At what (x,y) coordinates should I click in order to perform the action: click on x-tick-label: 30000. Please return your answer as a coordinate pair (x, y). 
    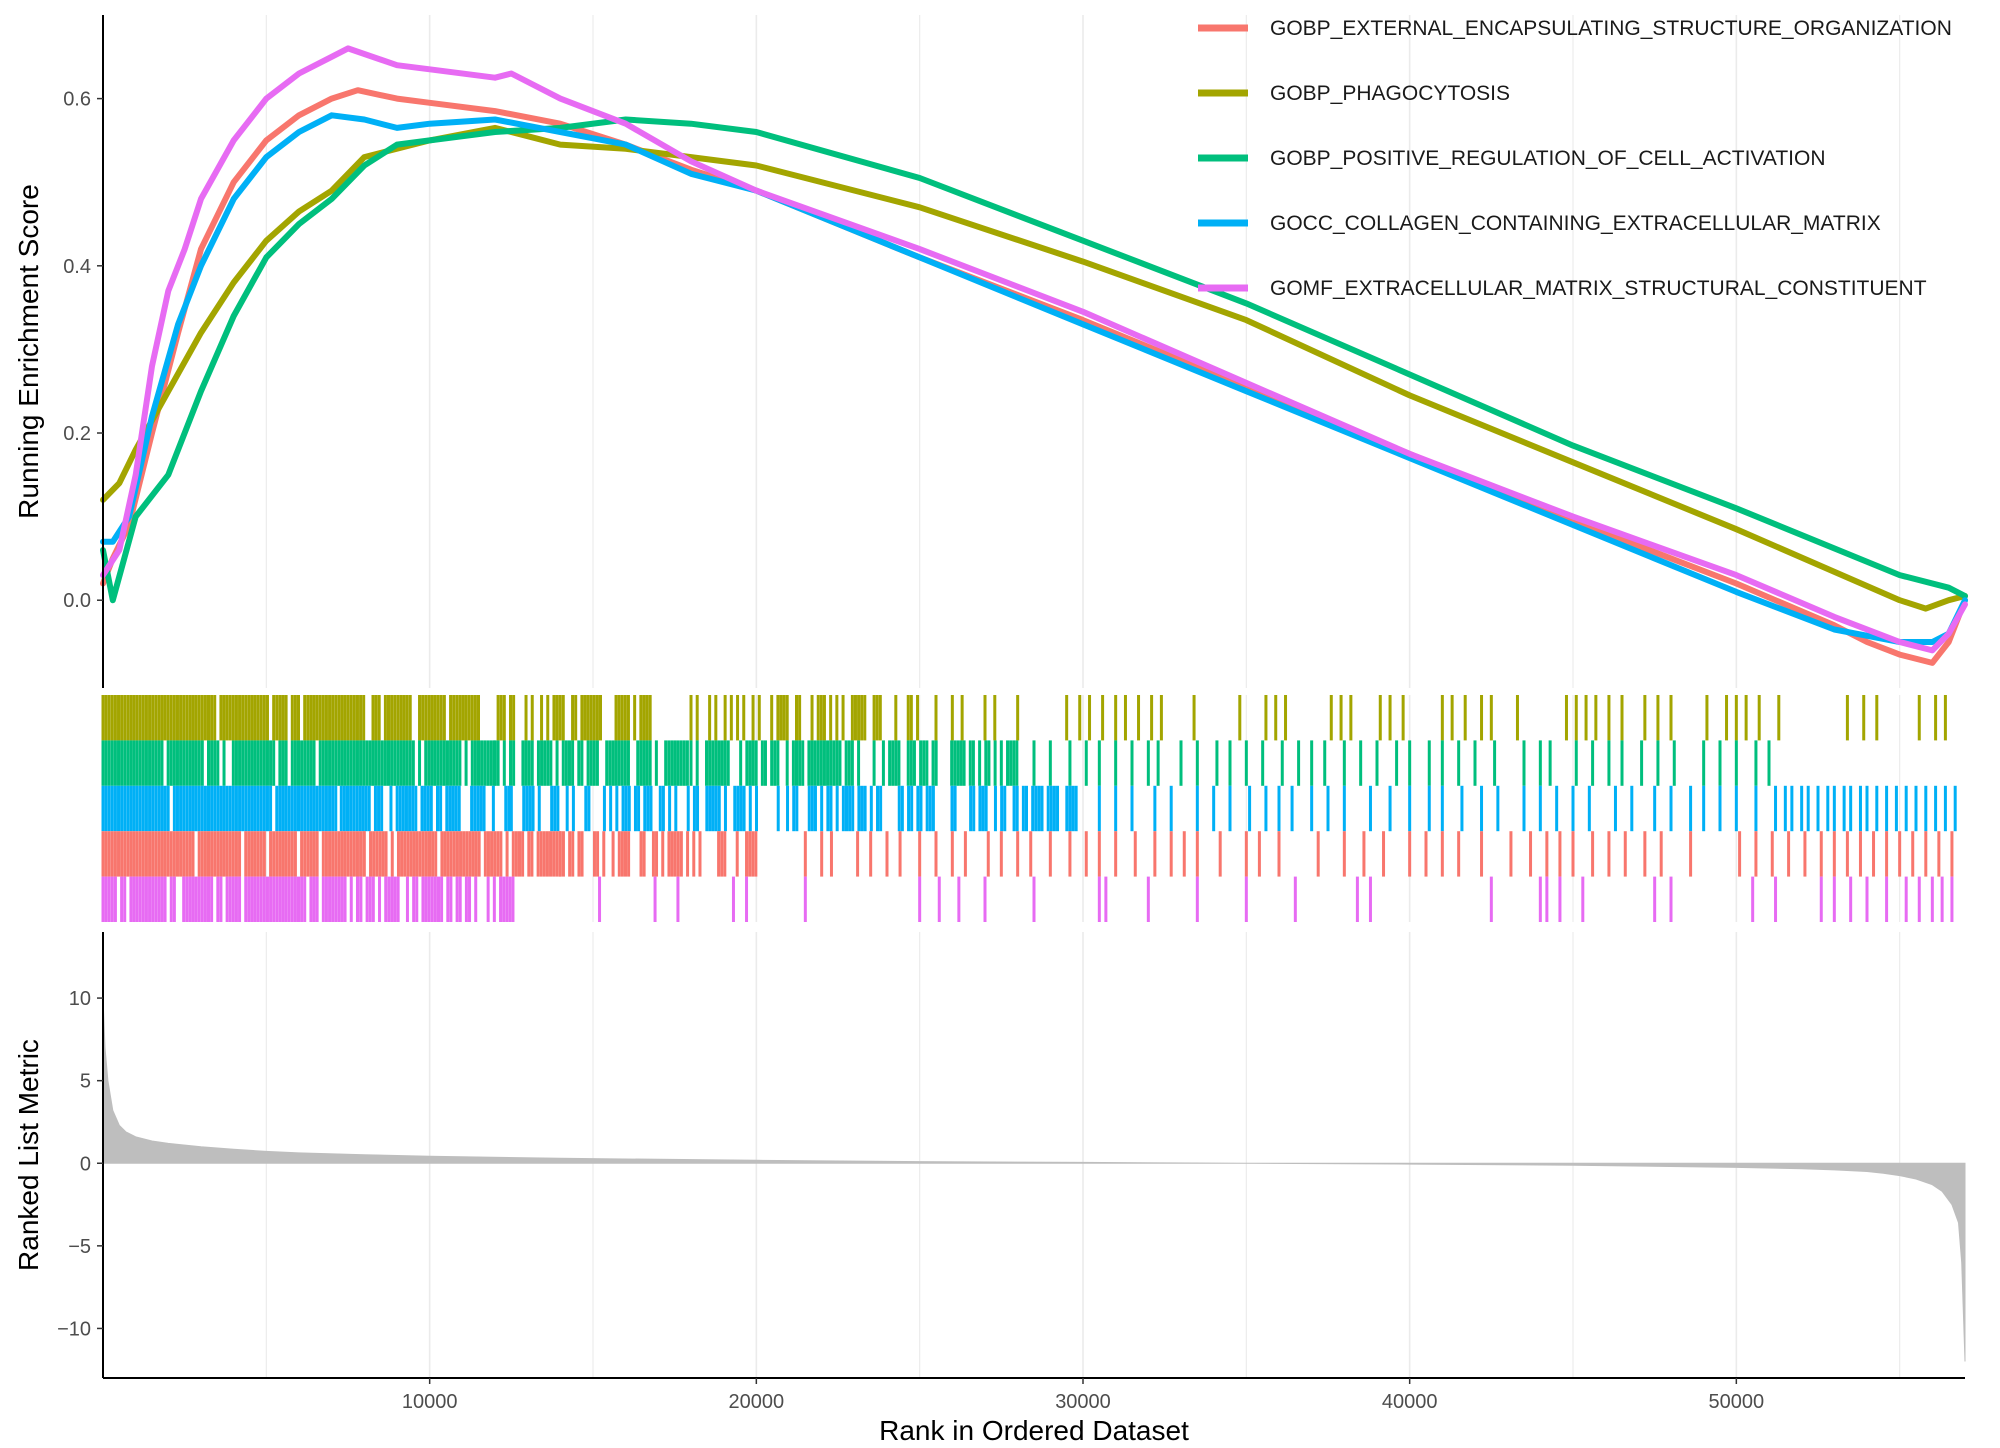
    Looking at the image, I should click on (1083, 1402).